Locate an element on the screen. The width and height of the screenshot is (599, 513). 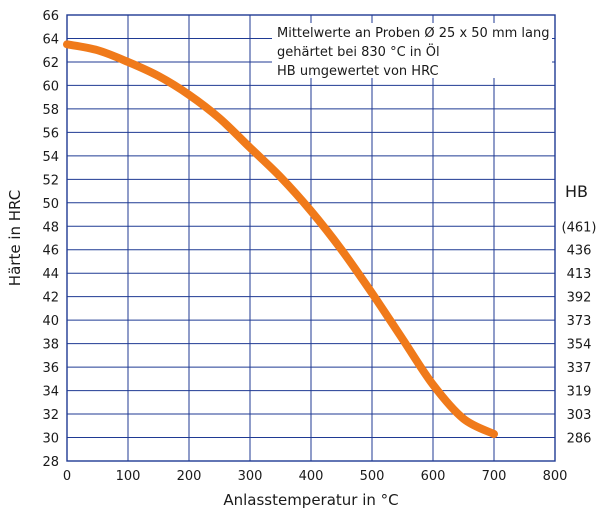
y-tick-label: 54 is located at coordinates (50, 157).